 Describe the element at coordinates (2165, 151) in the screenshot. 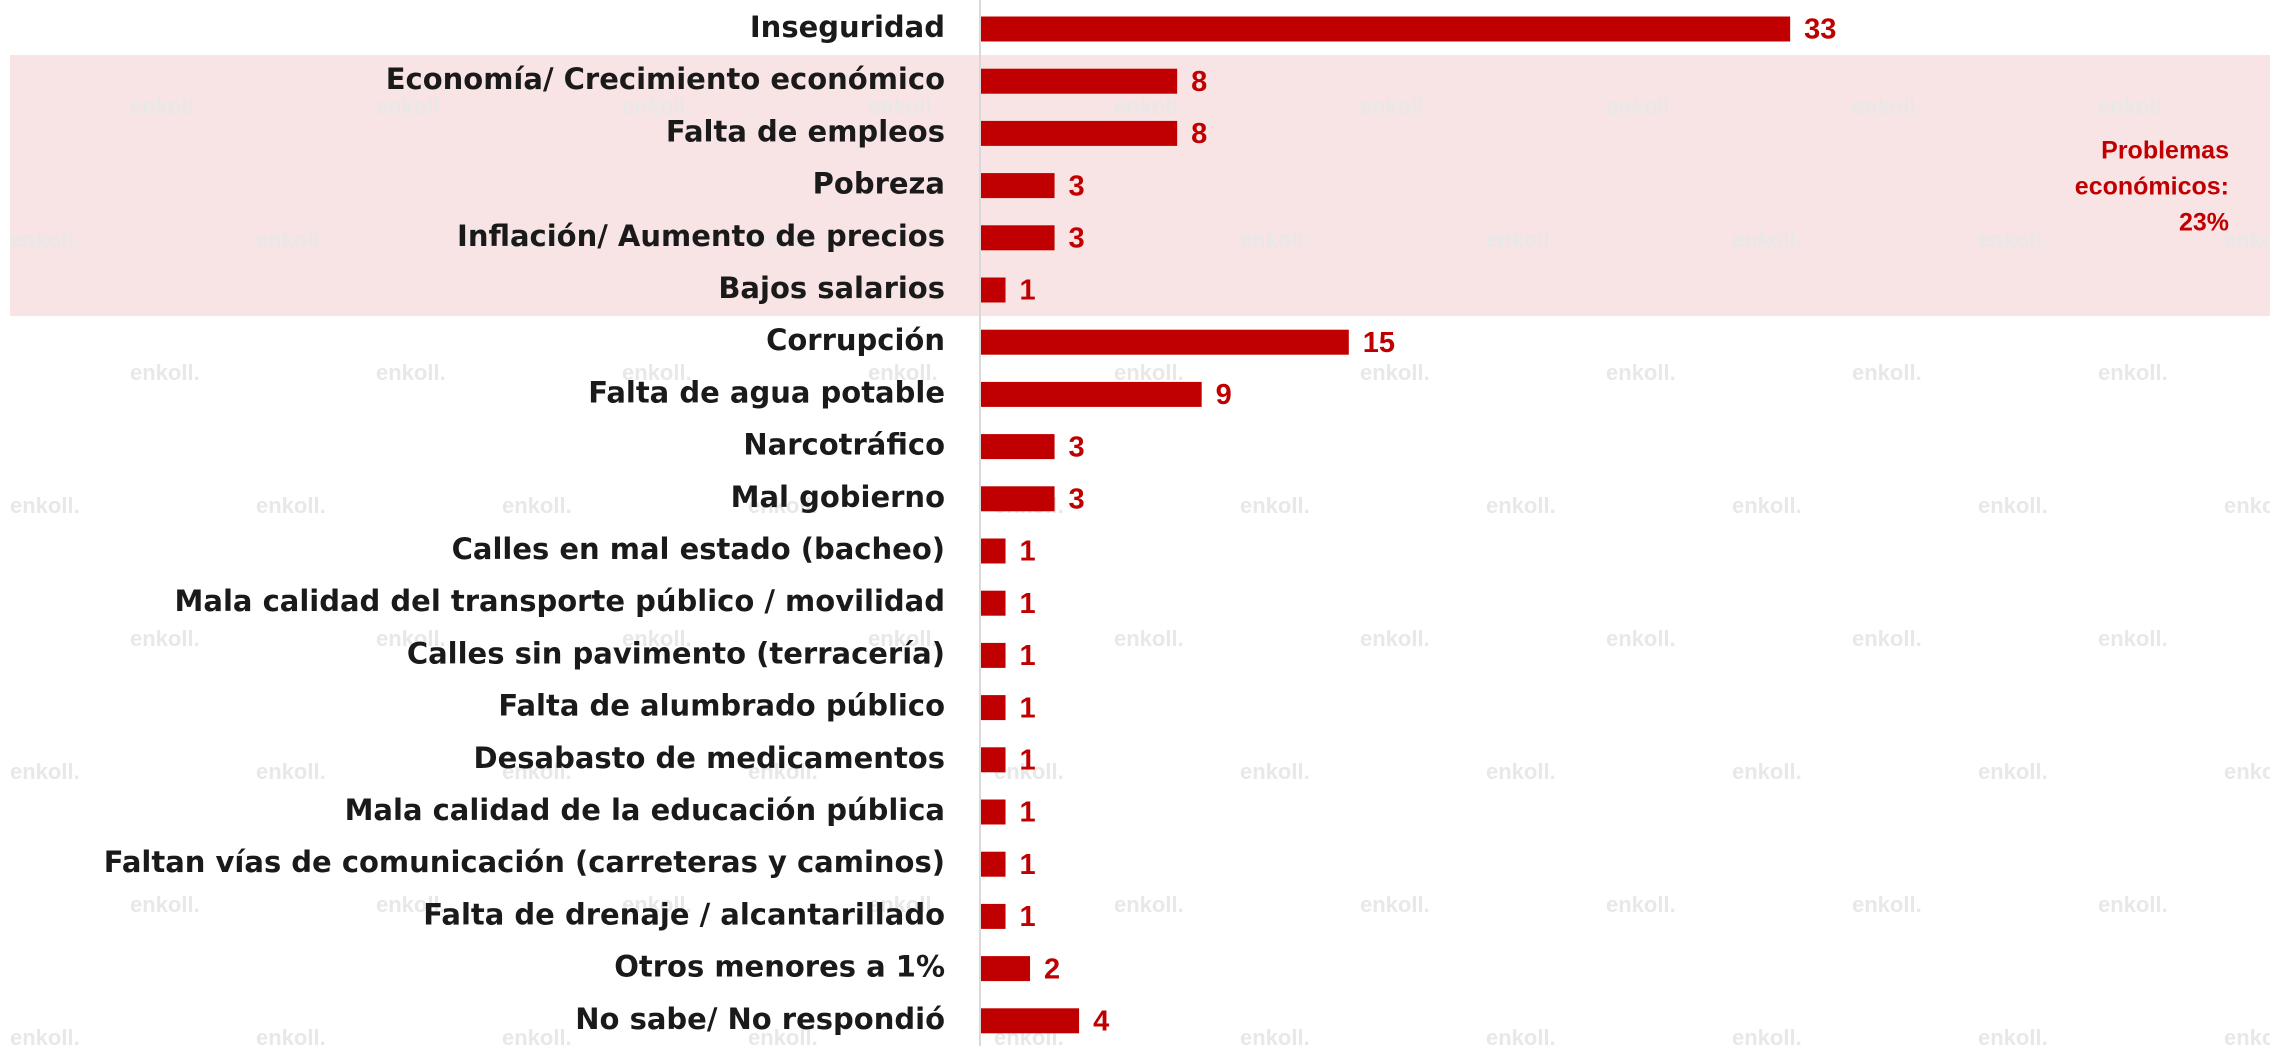

I see `annotation: Problemas` at that location.